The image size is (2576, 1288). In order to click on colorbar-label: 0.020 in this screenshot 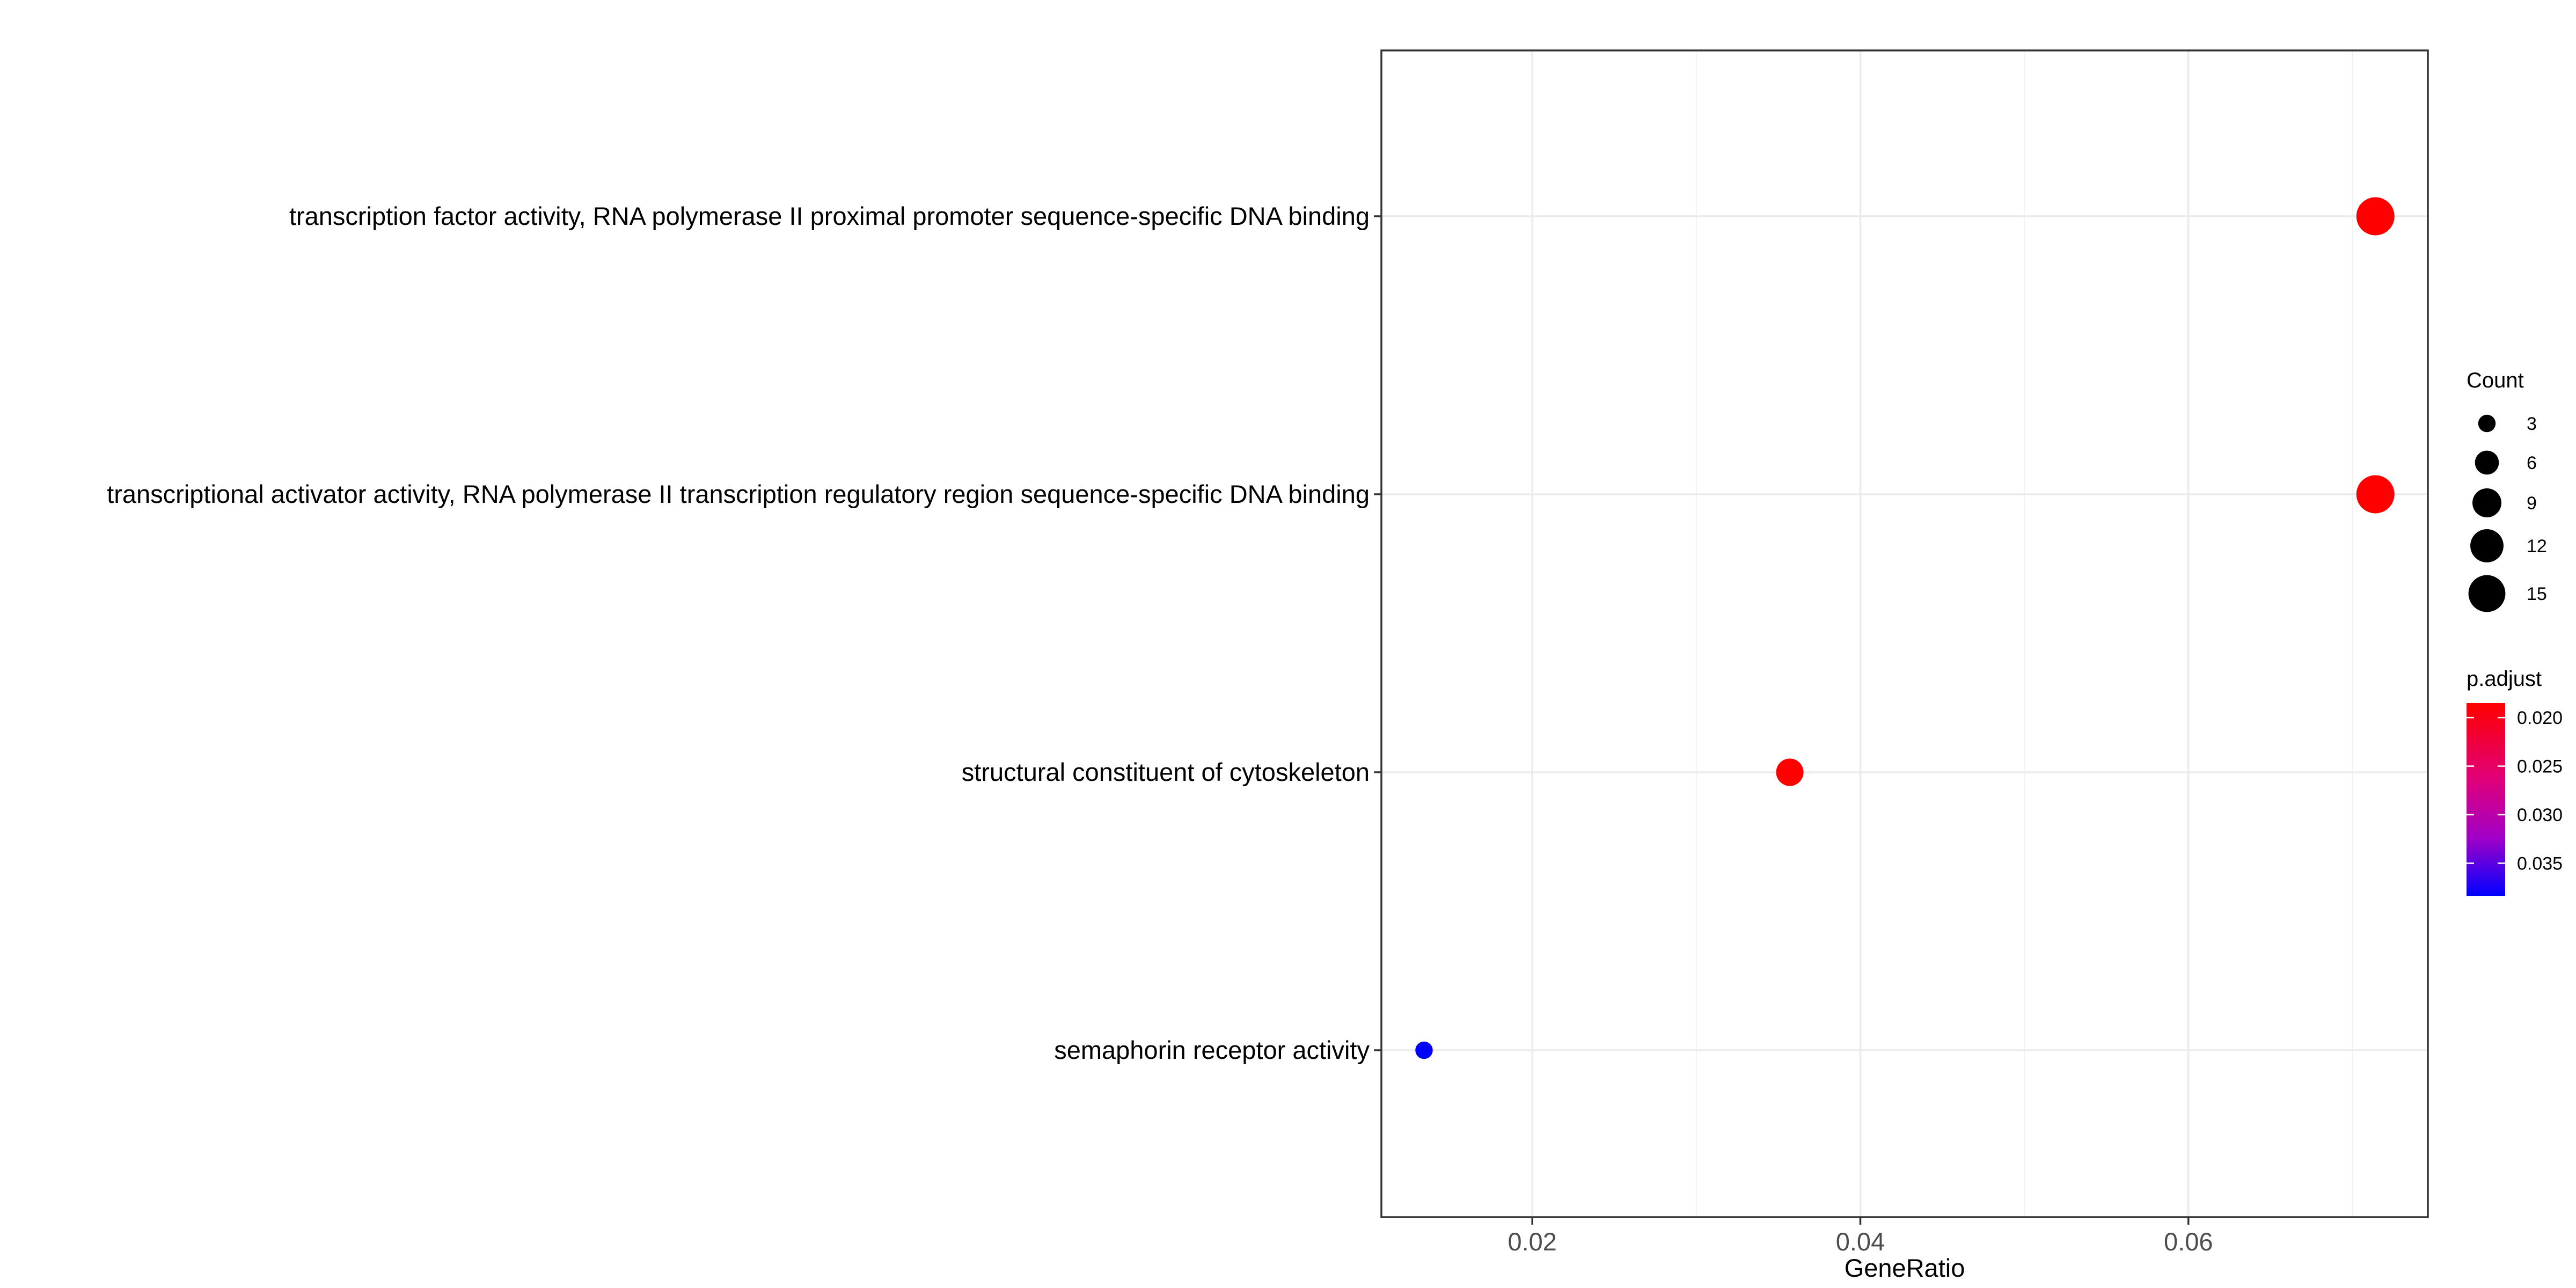, I will do `click(2540, 718)`.